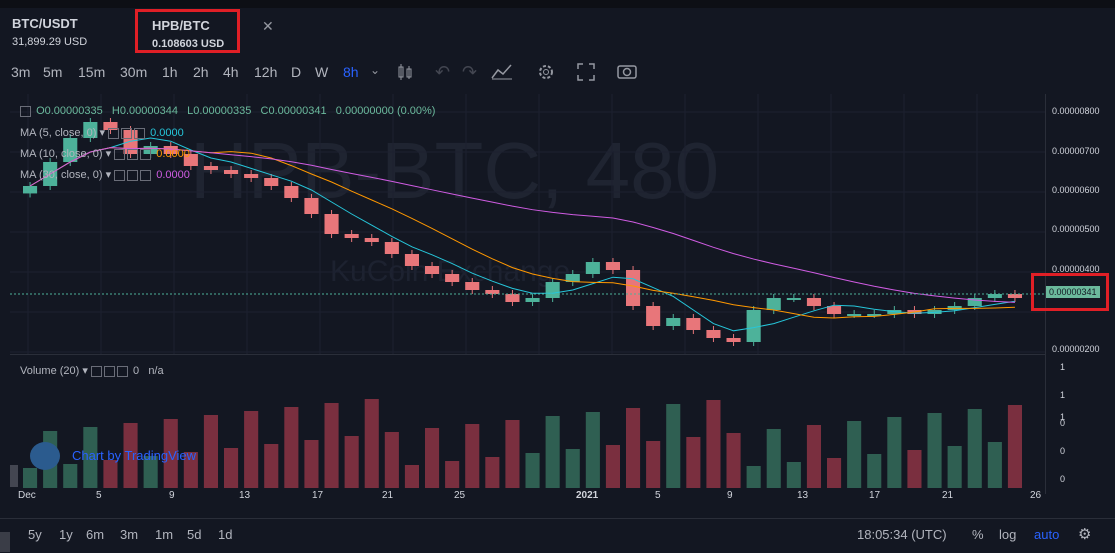 The width and height of the screenshot is (1115, 553). Describe the element at coordinates (902, 534) in the screenshot. I see `clock-time: 18:05:34 (UTC)` at that location.